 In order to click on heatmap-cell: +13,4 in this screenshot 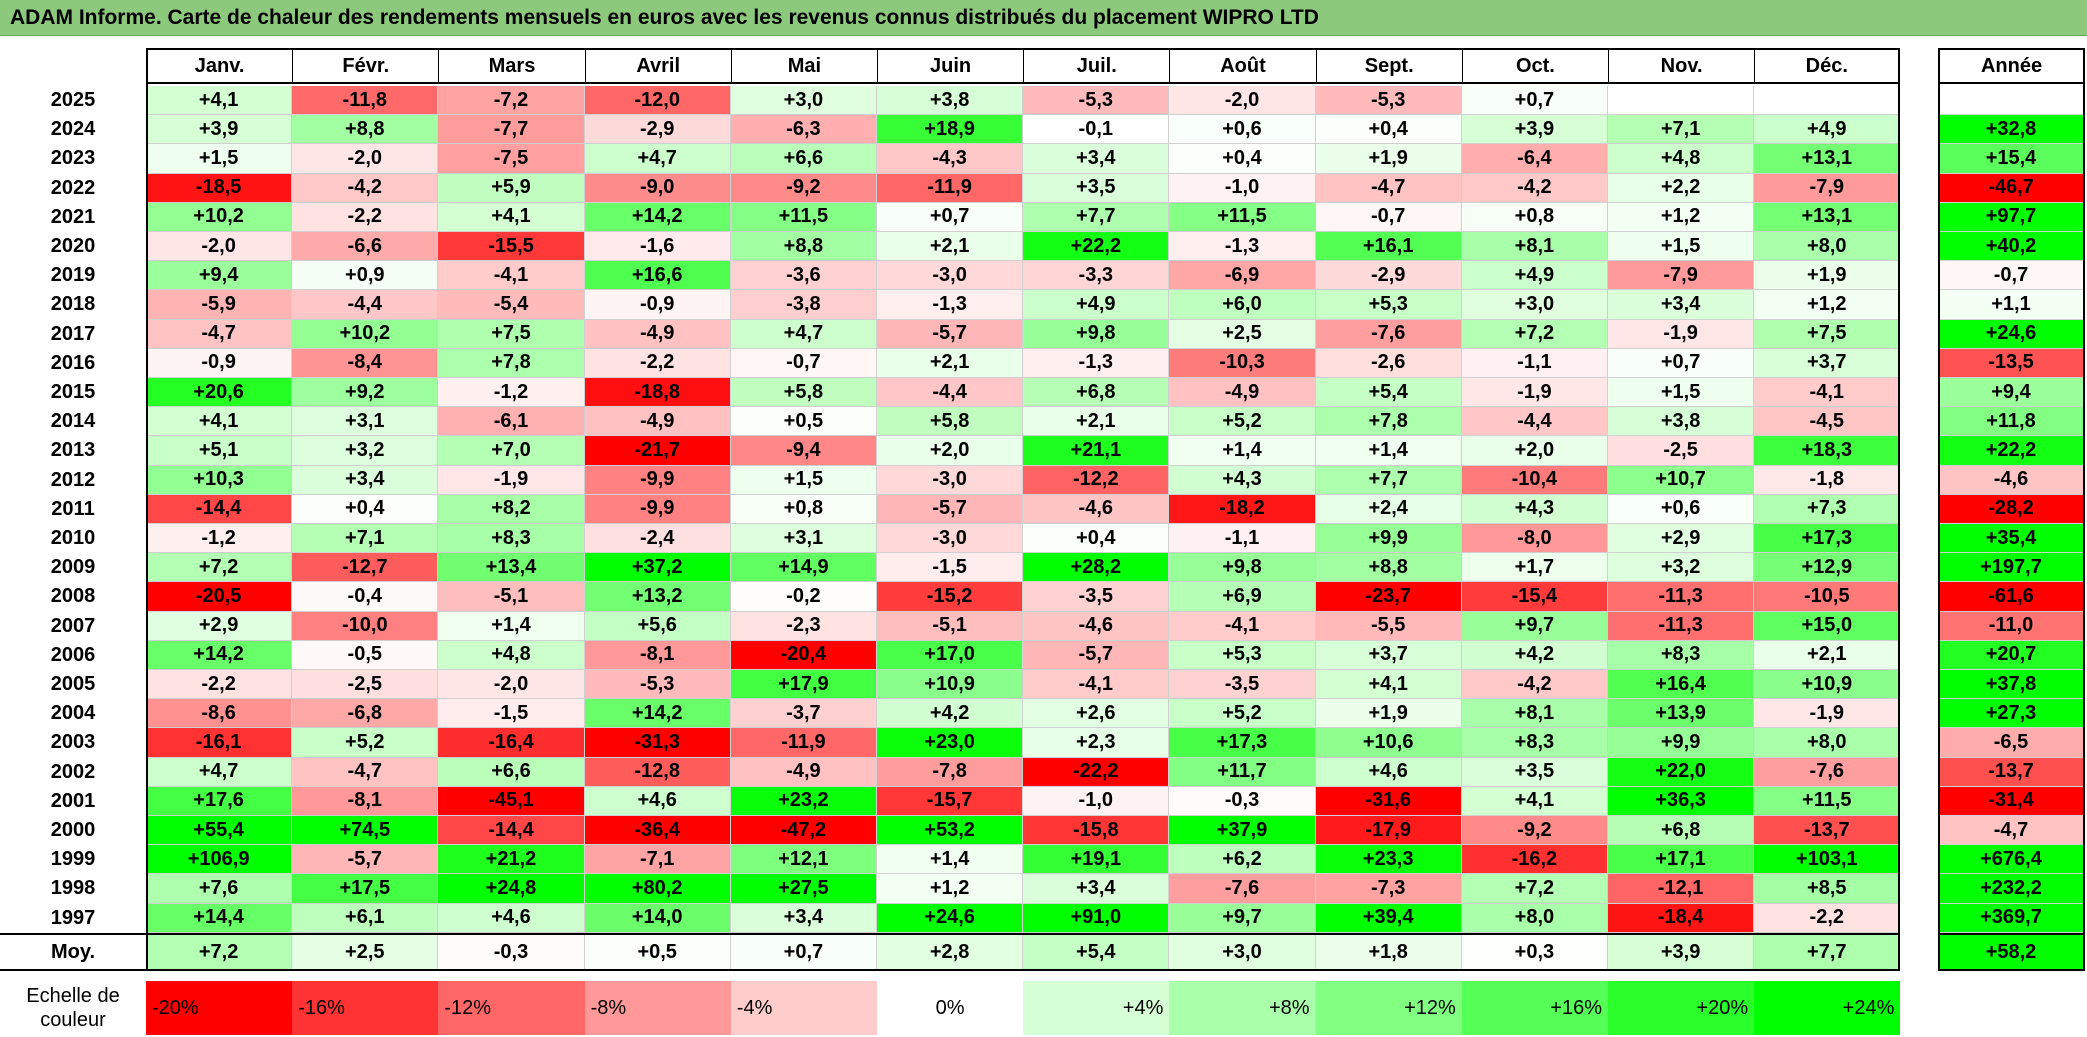, I will do `click(511, 568)`.